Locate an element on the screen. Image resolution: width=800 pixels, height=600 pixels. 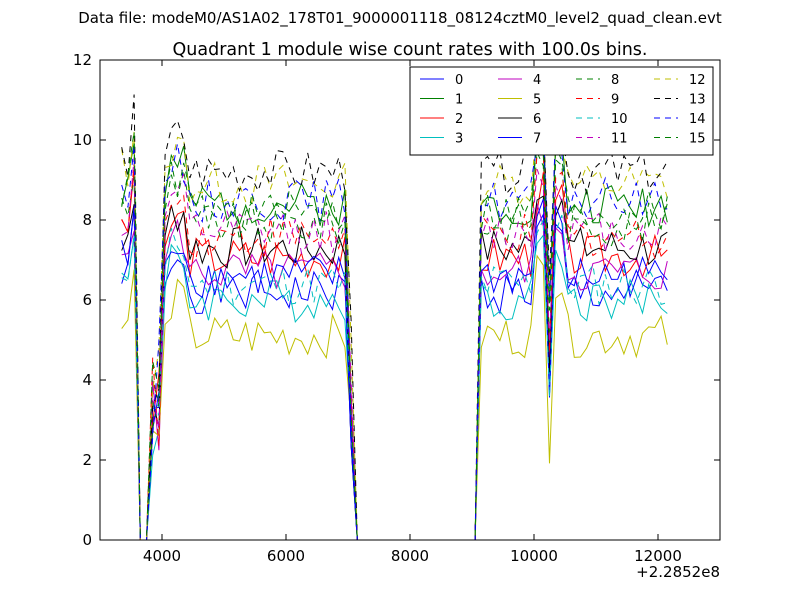
legend-label-5: 5 is located at coordinates (537, 100).